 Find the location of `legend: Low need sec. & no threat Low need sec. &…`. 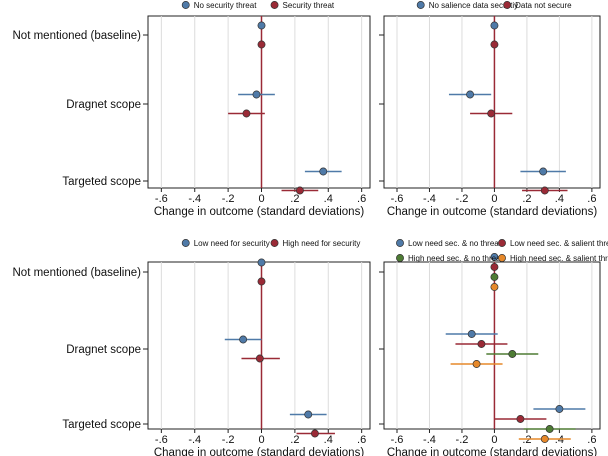

legend: Low need sec. & no threat Low need sec. &… is located at coordinates (502, 251).